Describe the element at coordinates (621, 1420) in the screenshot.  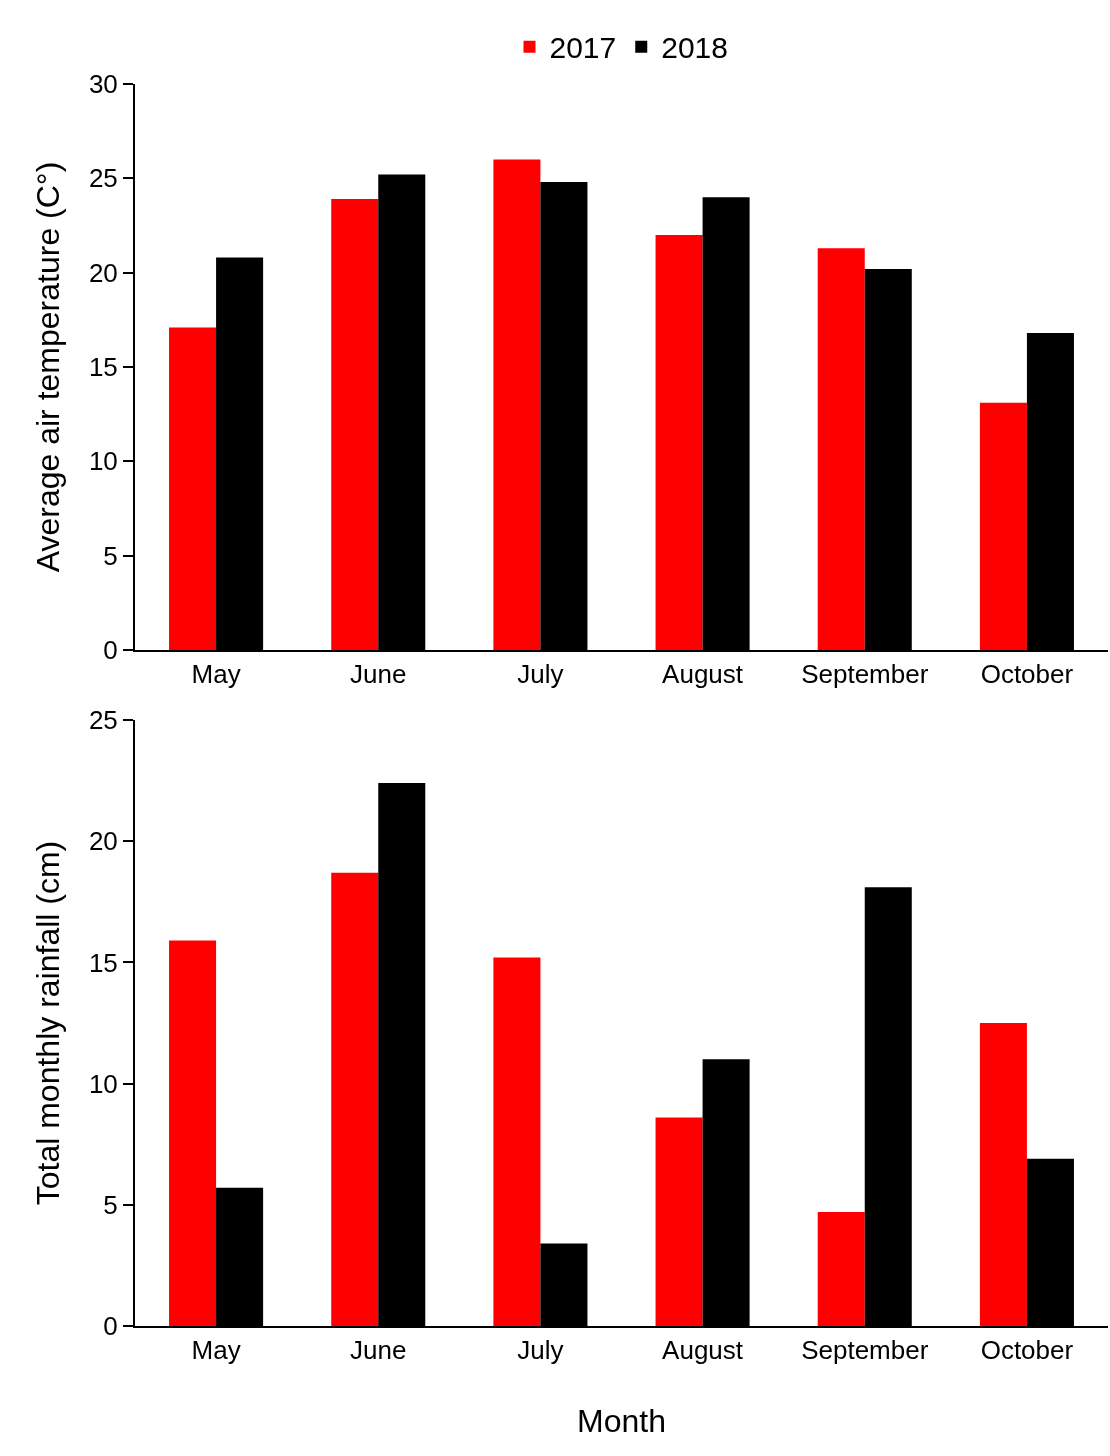
I see `x-axis-title: Month` at that location.